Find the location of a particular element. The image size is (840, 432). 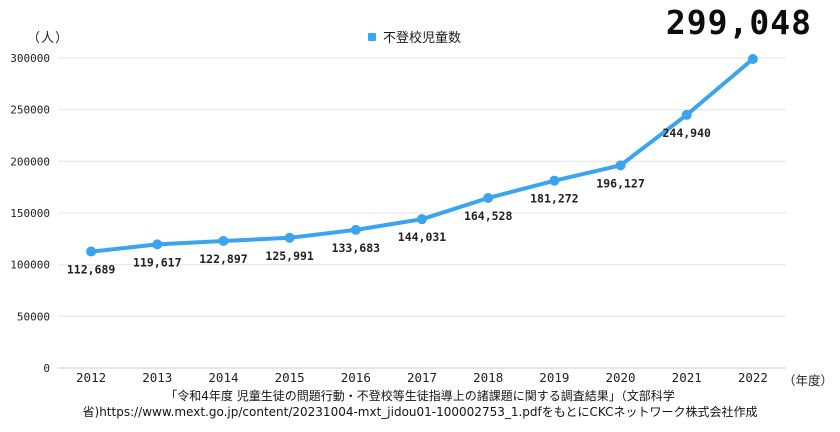

legend: 不登校児童数 is located at coordinates (414, 36).